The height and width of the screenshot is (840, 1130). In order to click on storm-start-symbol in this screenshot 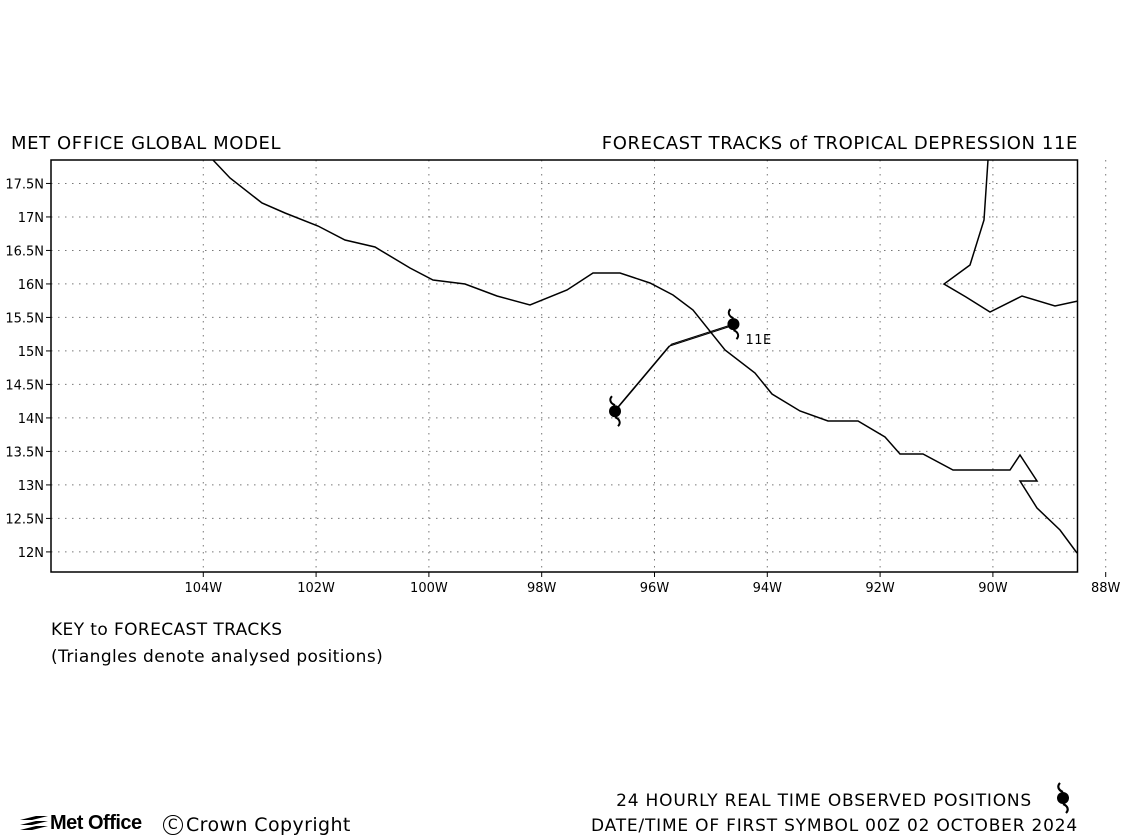, I will do `click(733, 324)`.